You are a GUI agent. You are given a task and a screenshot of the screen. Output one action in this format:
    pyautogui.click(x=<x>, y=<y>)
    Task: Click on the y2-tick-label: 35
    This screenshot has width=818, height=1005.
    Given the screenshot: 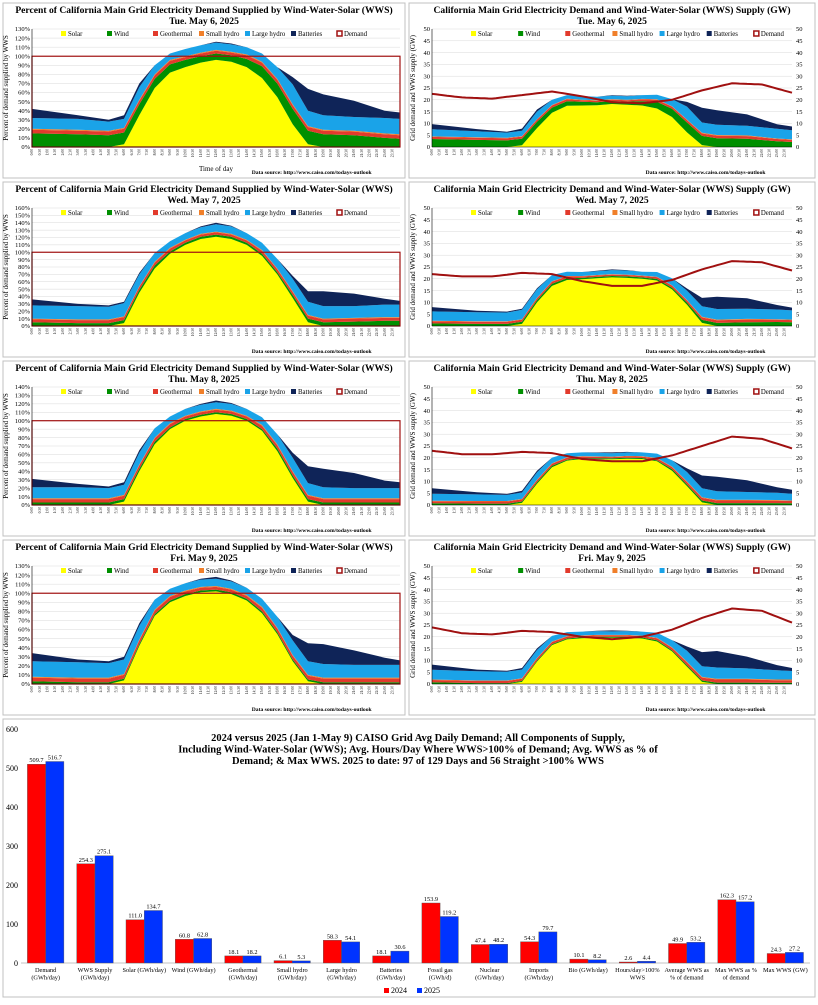 What is the action you would take?
    pyautogui.click(x=799, y=602)
    